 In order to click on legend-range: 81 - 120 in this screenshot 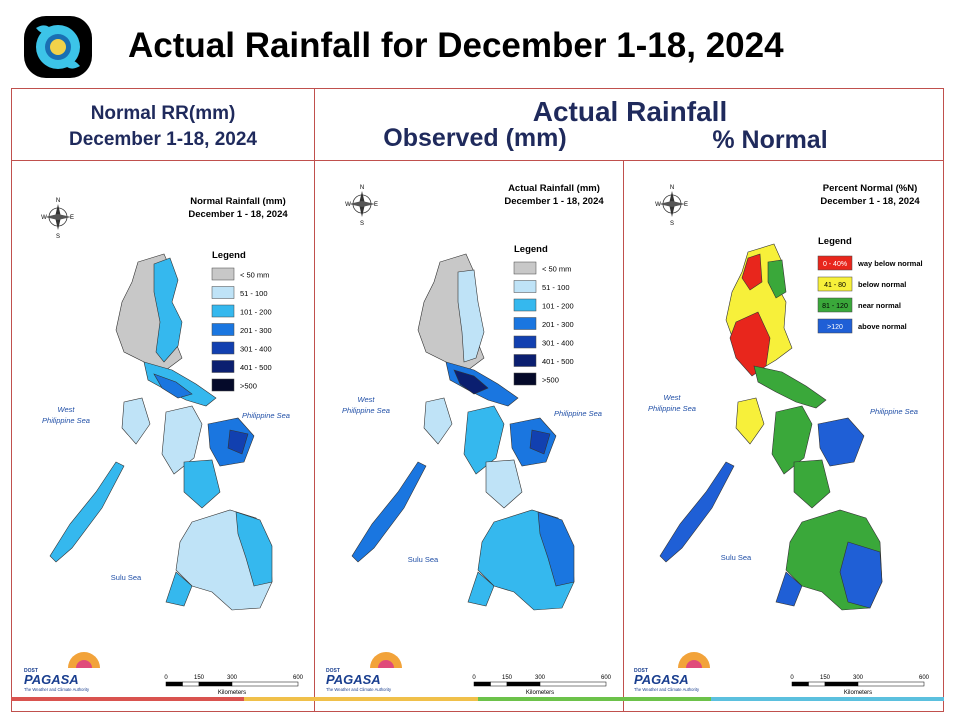, I will do `click(835, 306)`.